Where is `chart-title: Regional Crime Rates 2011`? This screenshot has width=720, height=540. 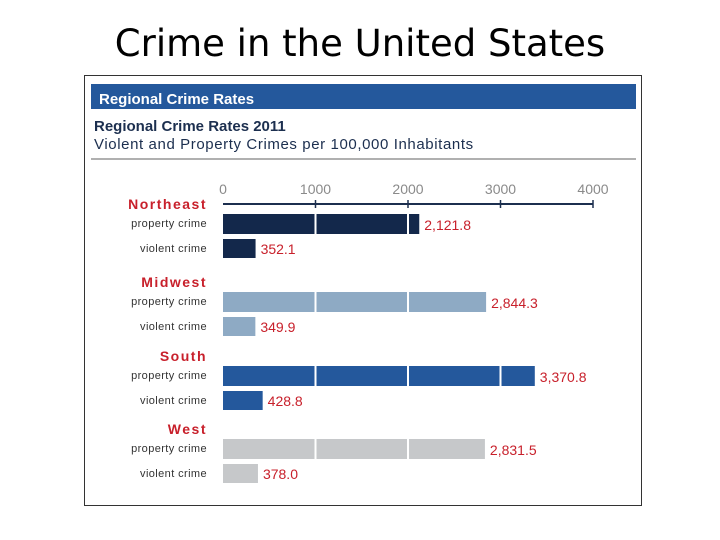
chart-title: Regional Crime Rates 2011 is located at coordinates (190, 126).